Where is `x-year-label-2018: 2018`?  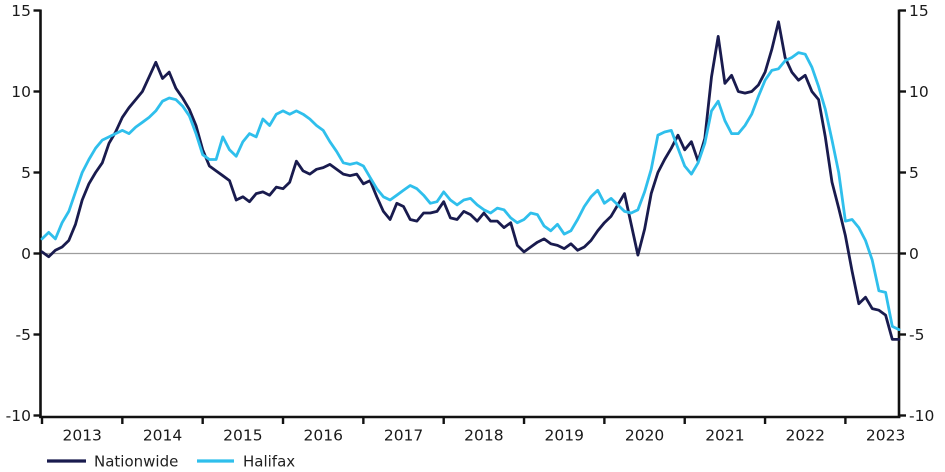 x-year-label-2018: 2018 is located at coordinates (483, 436).